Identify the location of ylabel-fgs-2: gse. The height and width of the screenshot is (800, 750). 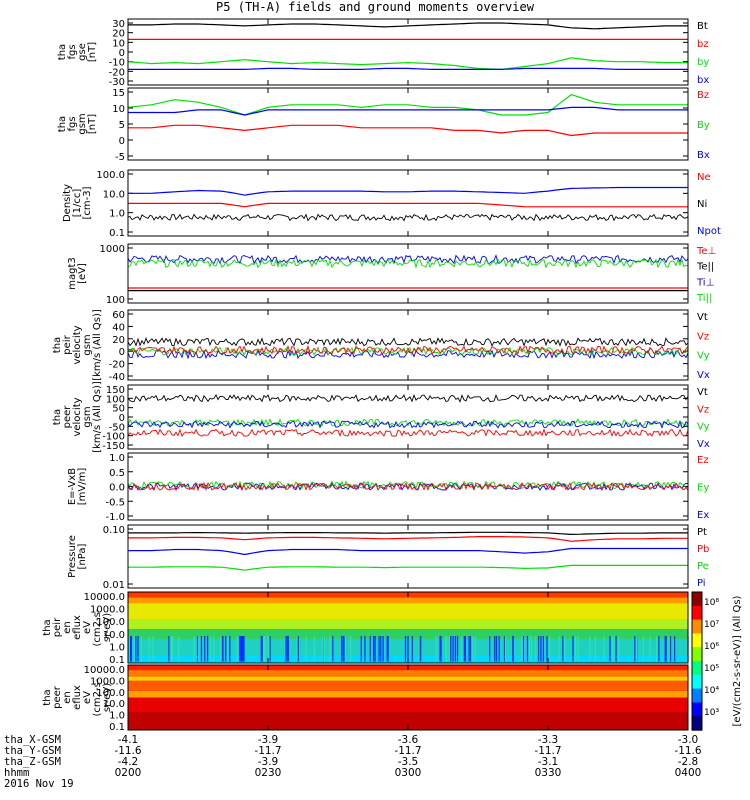
(82, 52).